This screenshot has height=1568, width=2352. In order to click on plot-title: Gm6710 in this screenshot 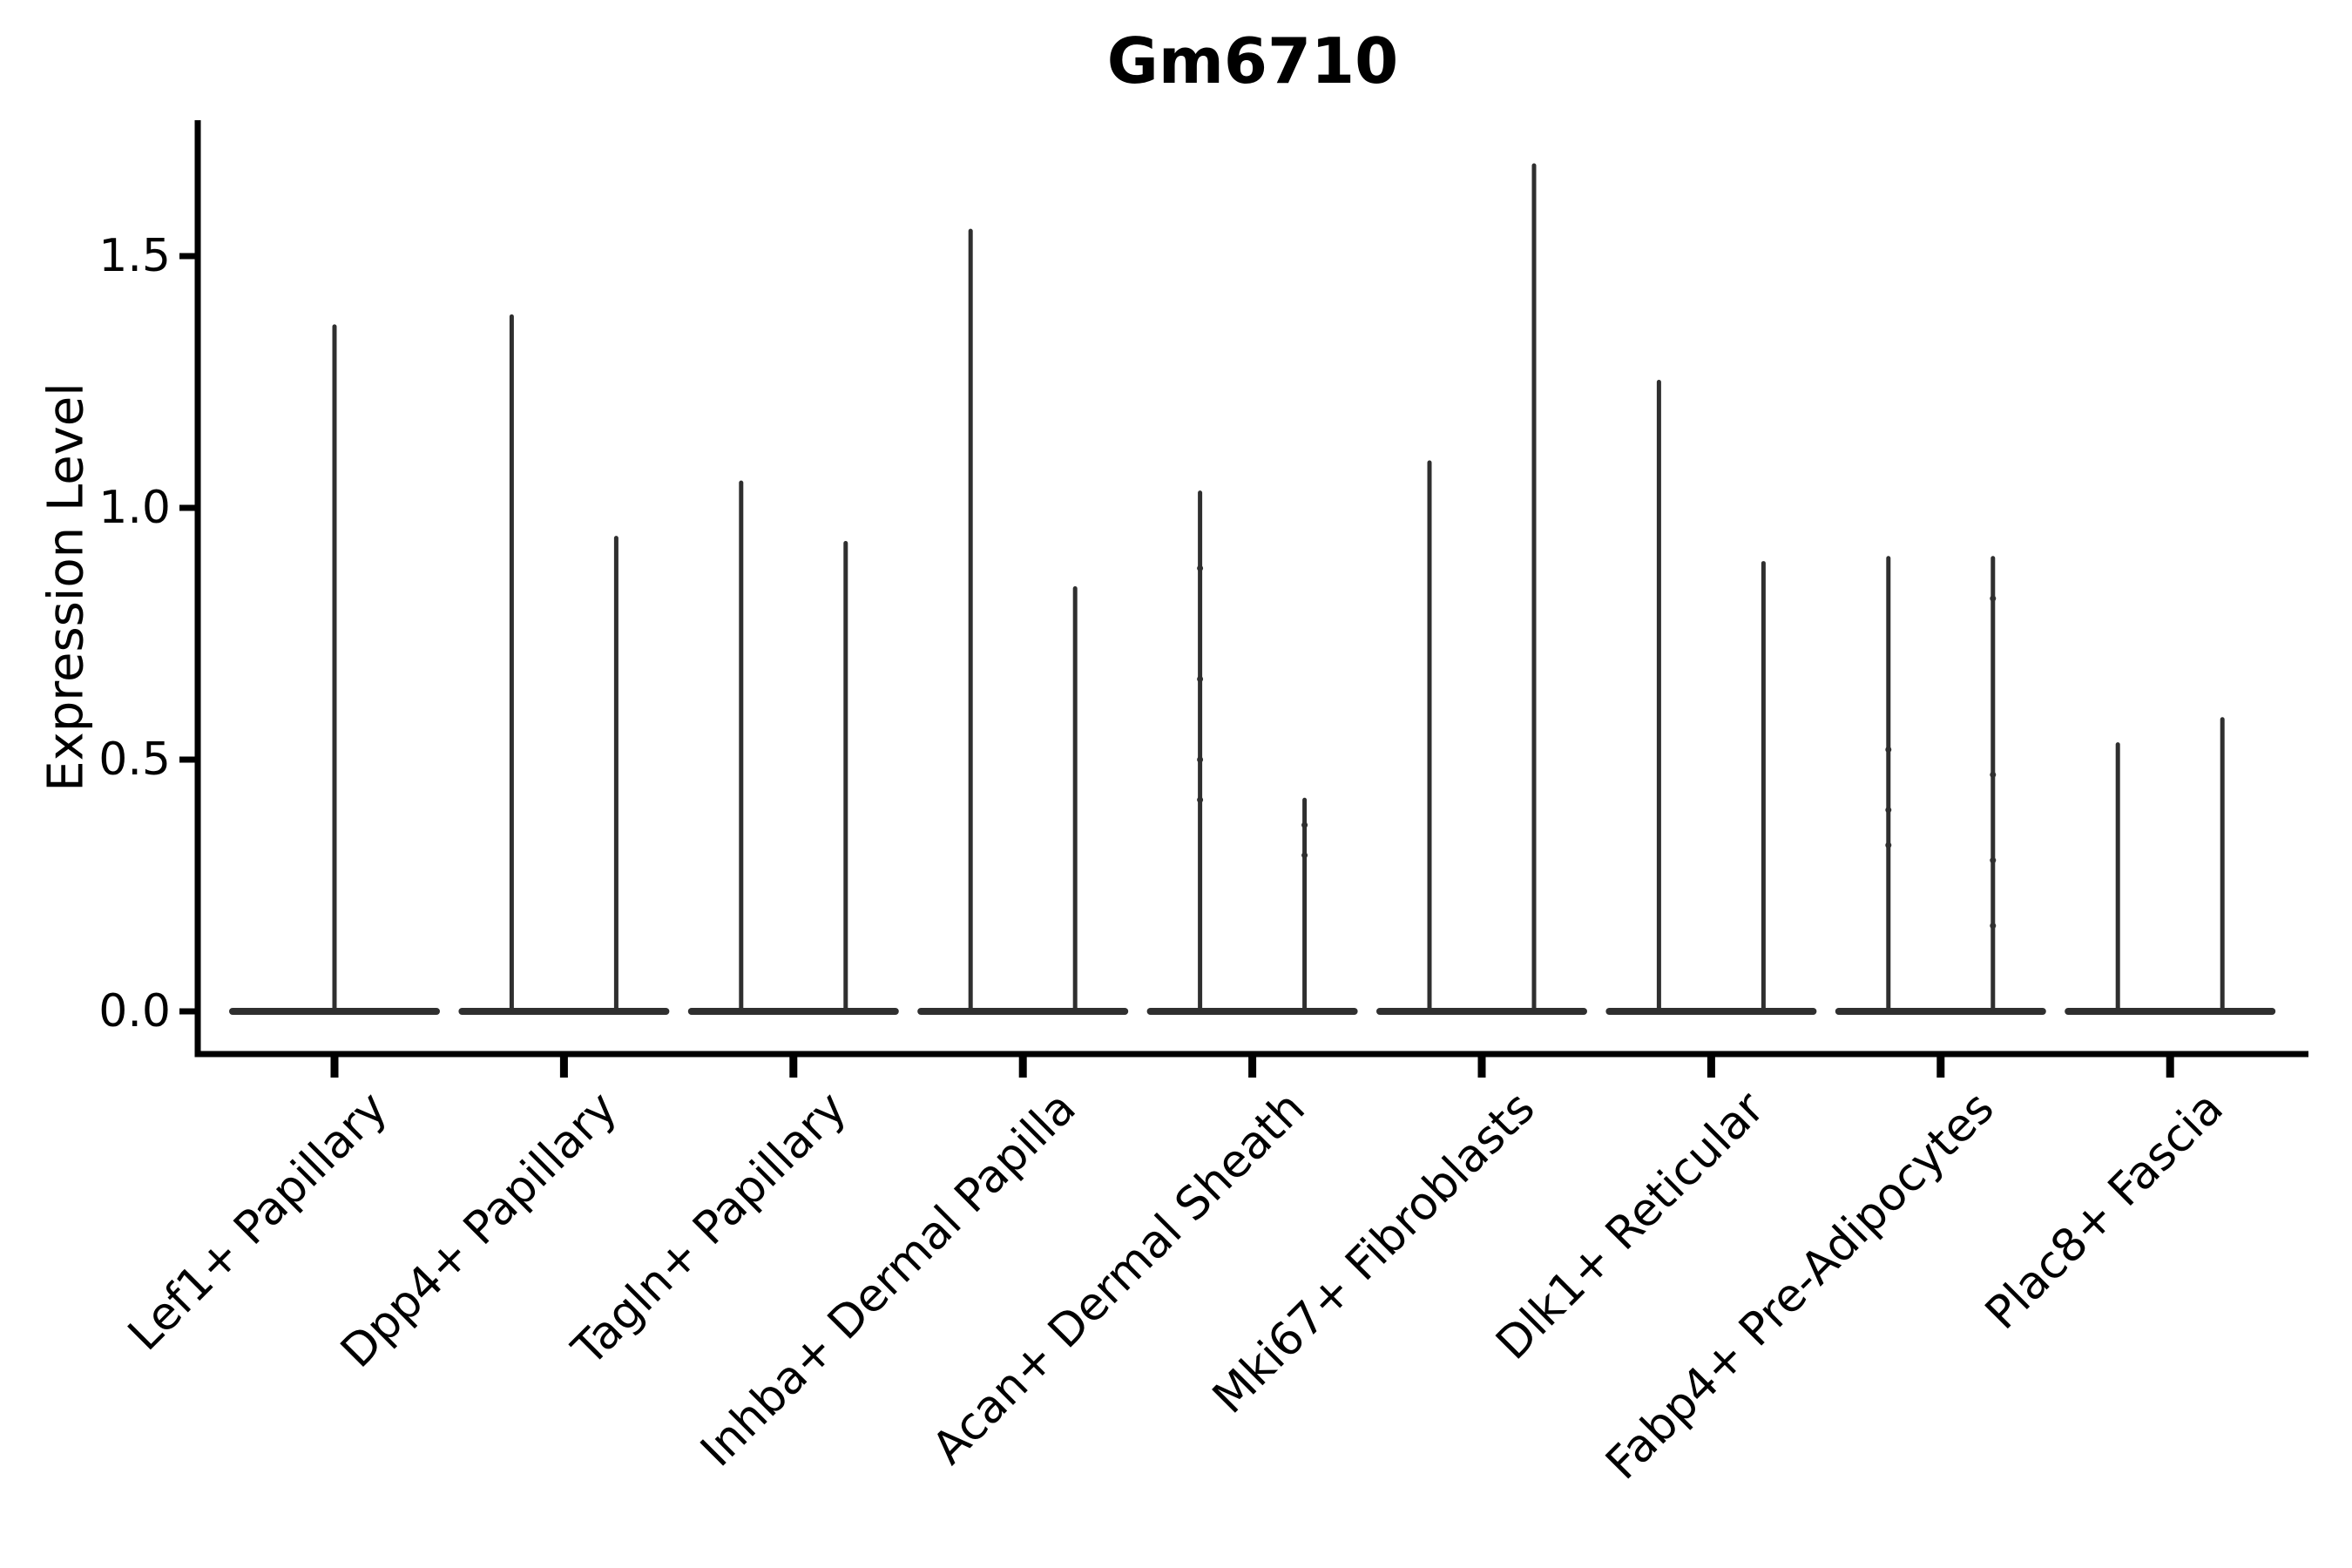, I will do `click(1252, 61)`.